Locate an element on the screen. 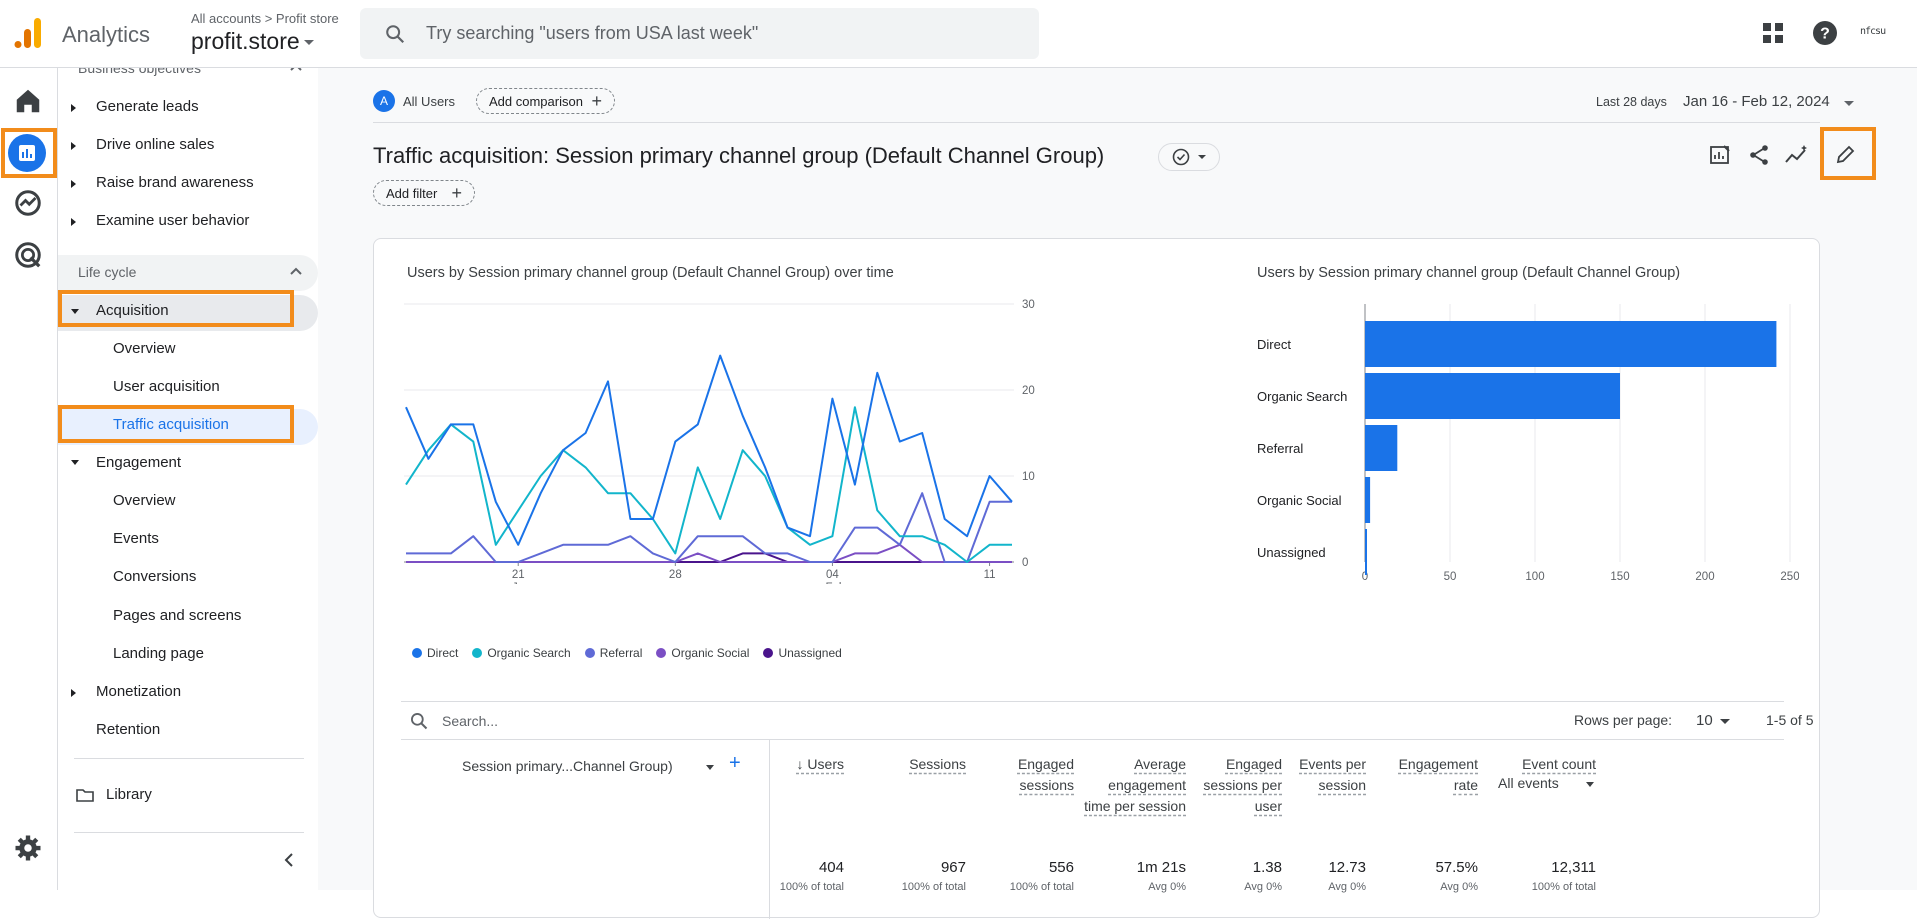 The width and height of the screenshot is (1917, 919). bar-organic-search is located at coordinates (1492, 396).